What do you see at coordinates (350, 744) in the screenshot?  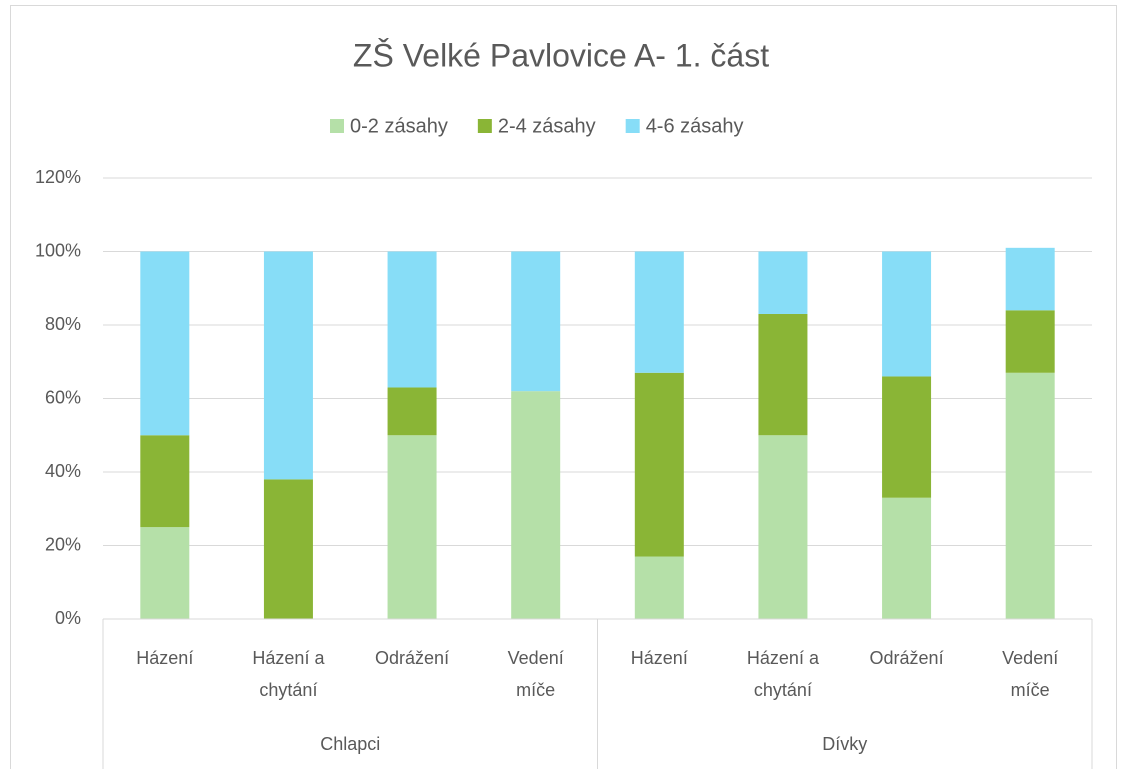 I see `group-label: Chlapci` at bounding box center [350, 744].